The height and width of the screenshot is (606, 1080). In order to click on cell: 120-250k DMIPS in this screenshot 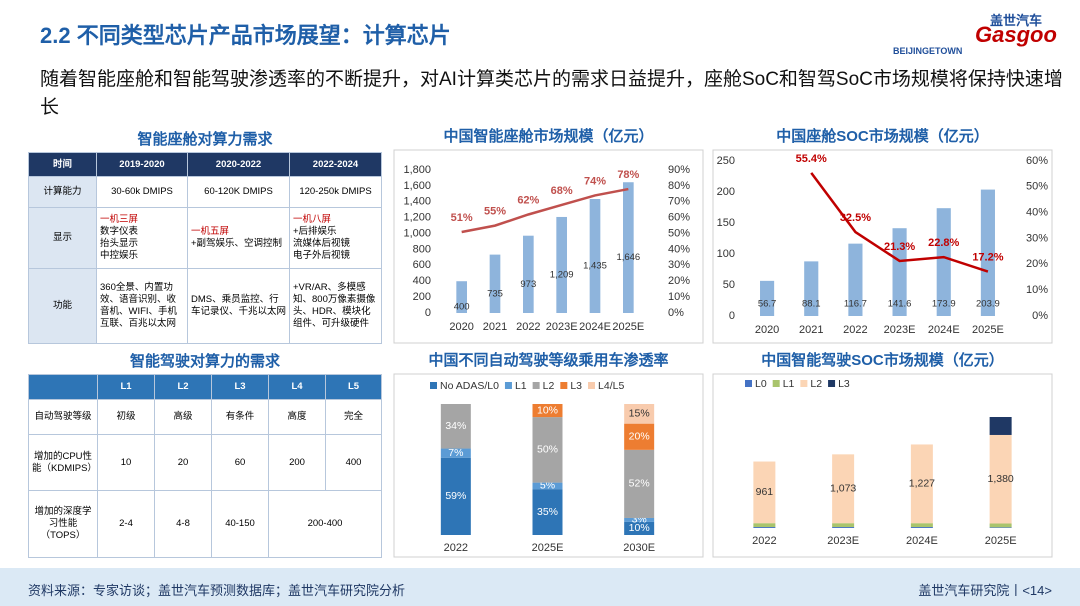, I will do `click(335, 192)`.